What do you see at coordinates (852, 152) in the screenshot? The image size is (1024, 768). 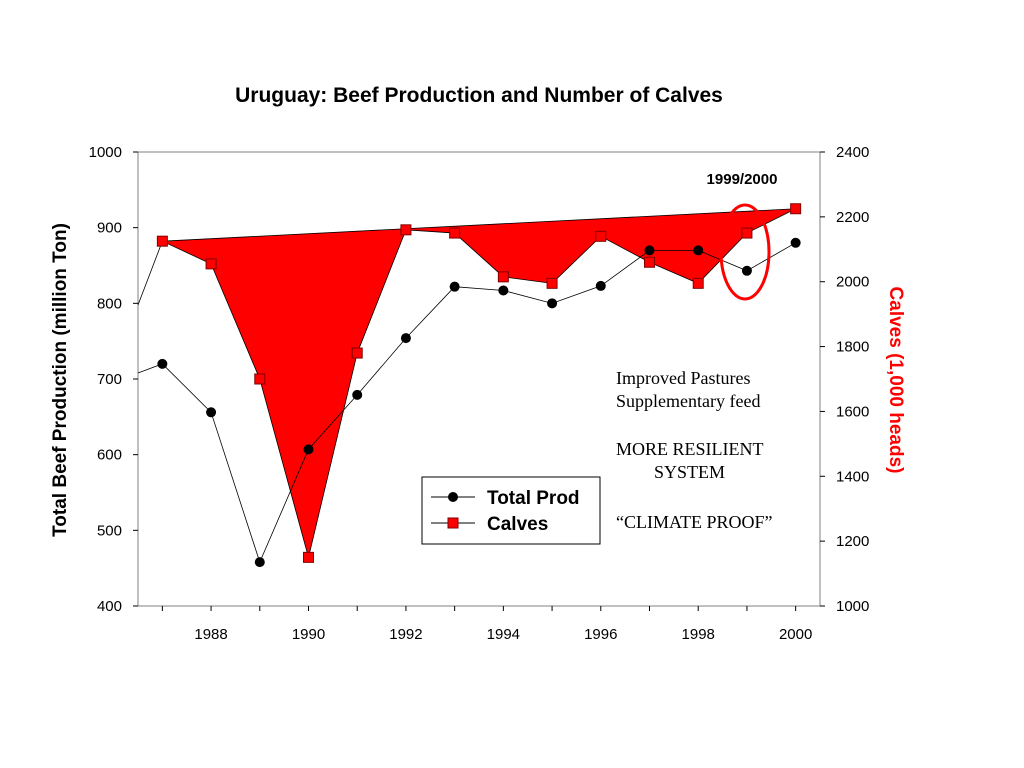 I see `y2-tick-label: 2400` at bounding box center [852, 152].